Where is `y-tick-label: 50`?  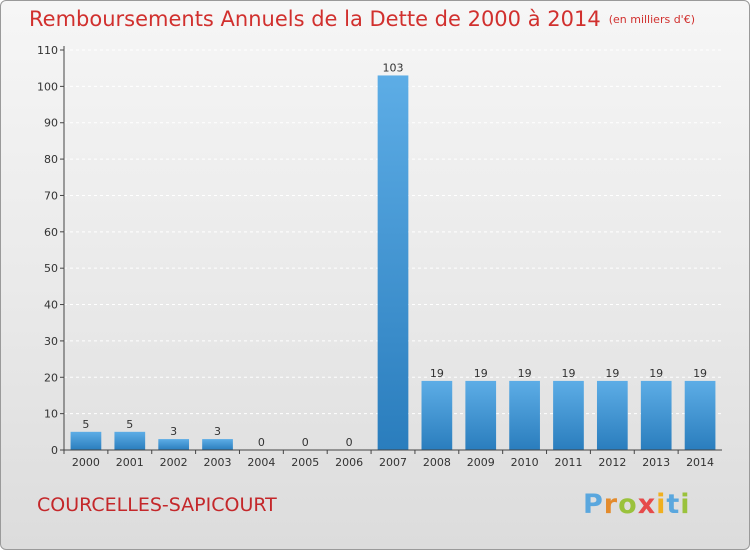 y-tick-label: 50 is located at coordinates (51, 268).